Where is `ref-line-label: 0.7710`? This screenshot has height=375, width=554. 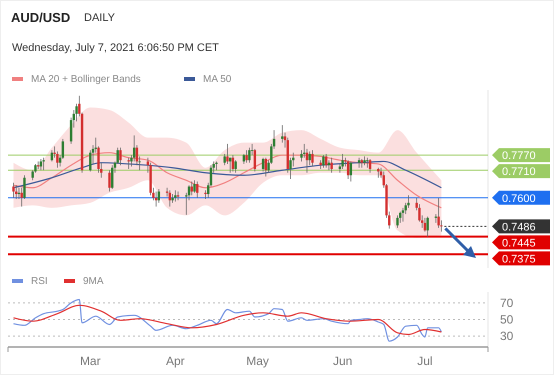
ref-line-label: 0.7710 is located at coordinates (519, 172).